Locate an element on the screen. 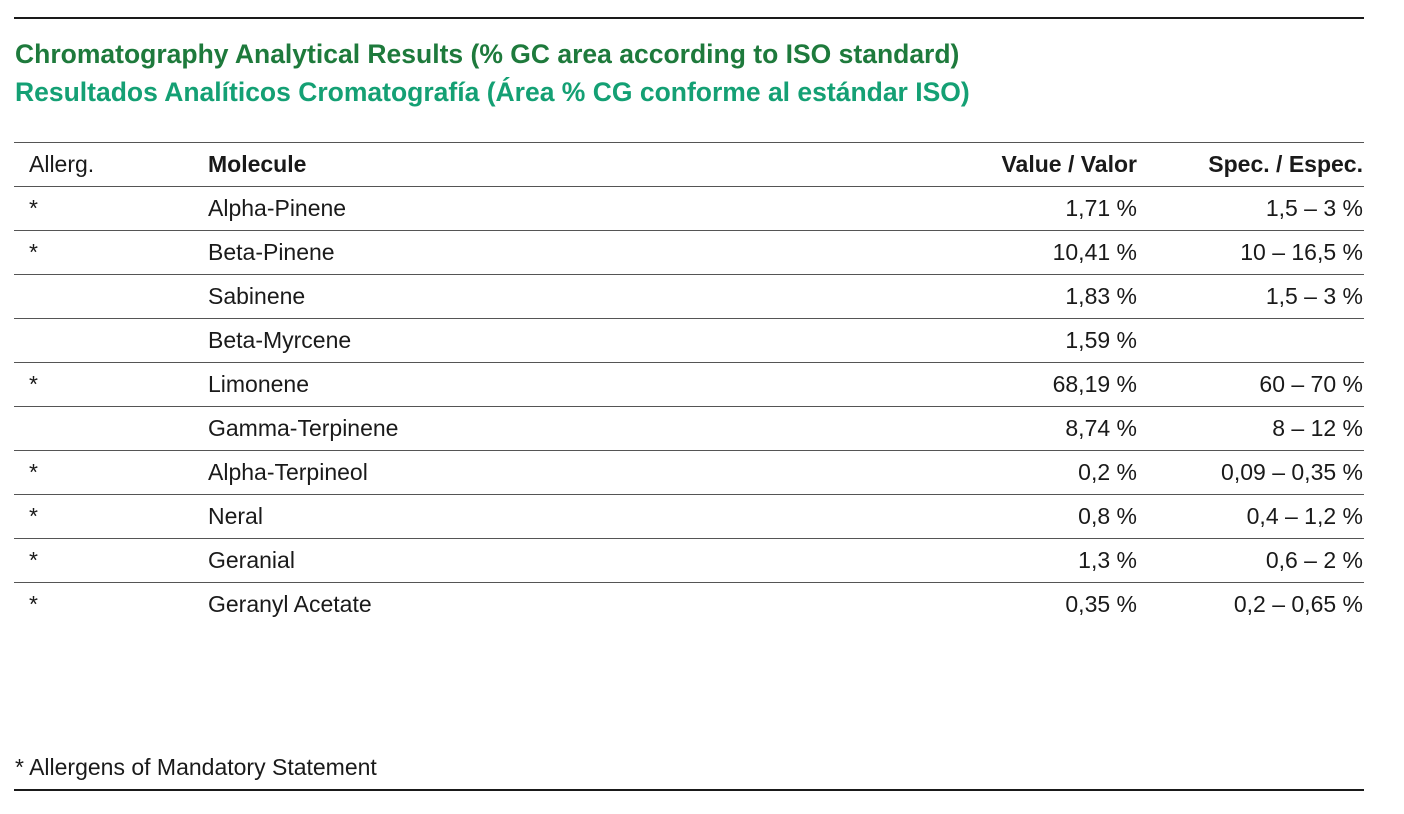 The image size is (1404, 814). table-row: * Limonene 68,19 % 60 – 70 % is located at coordinates (689, 385).